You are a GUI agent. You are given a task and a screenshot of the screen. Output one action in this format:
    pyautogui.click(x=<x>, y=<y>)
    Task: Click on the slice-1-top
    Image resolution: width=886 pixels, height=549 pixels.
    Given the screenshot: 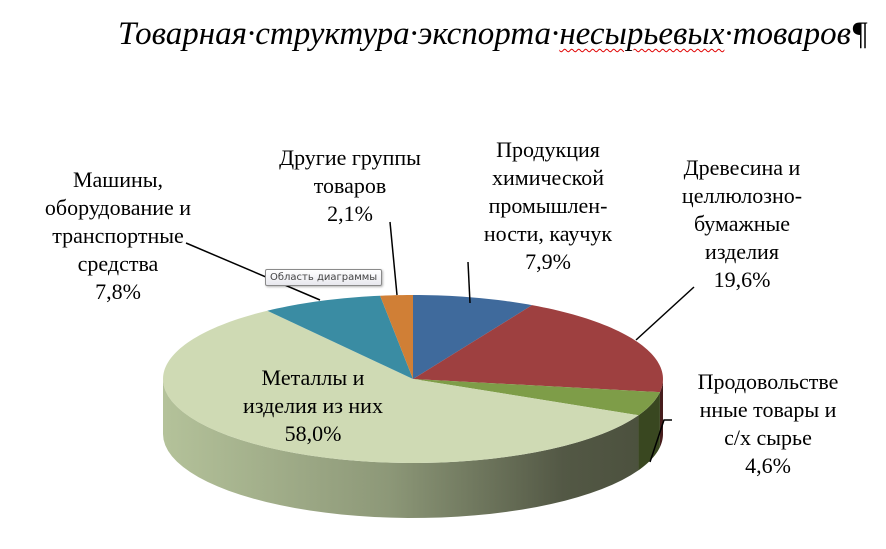 What is the action you would take?
    pyautogui.click(x=473, y=337)
    